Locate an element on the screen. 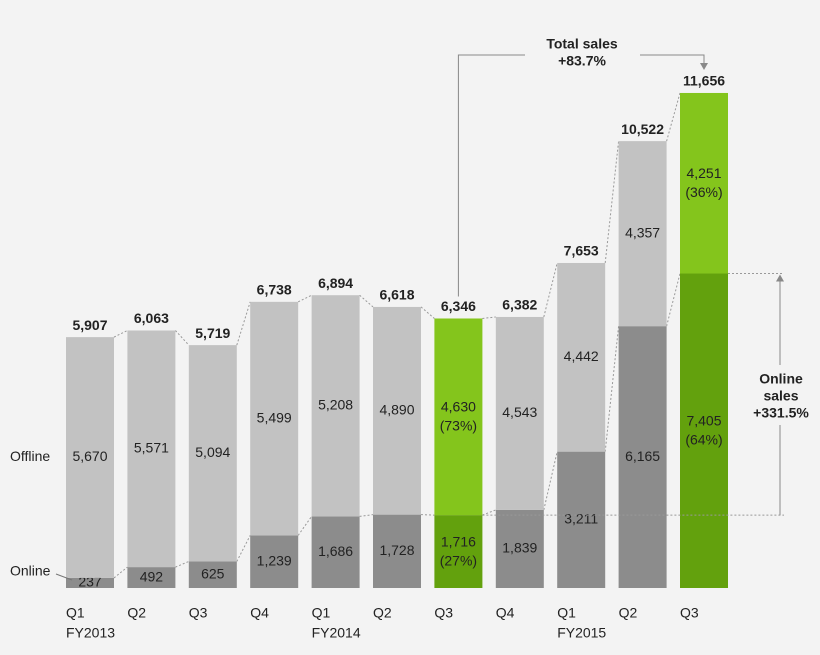 Image resolution: width=820 pixels, height=655 pixels. value-label: 5,094 is located at coordinates (212, 452).